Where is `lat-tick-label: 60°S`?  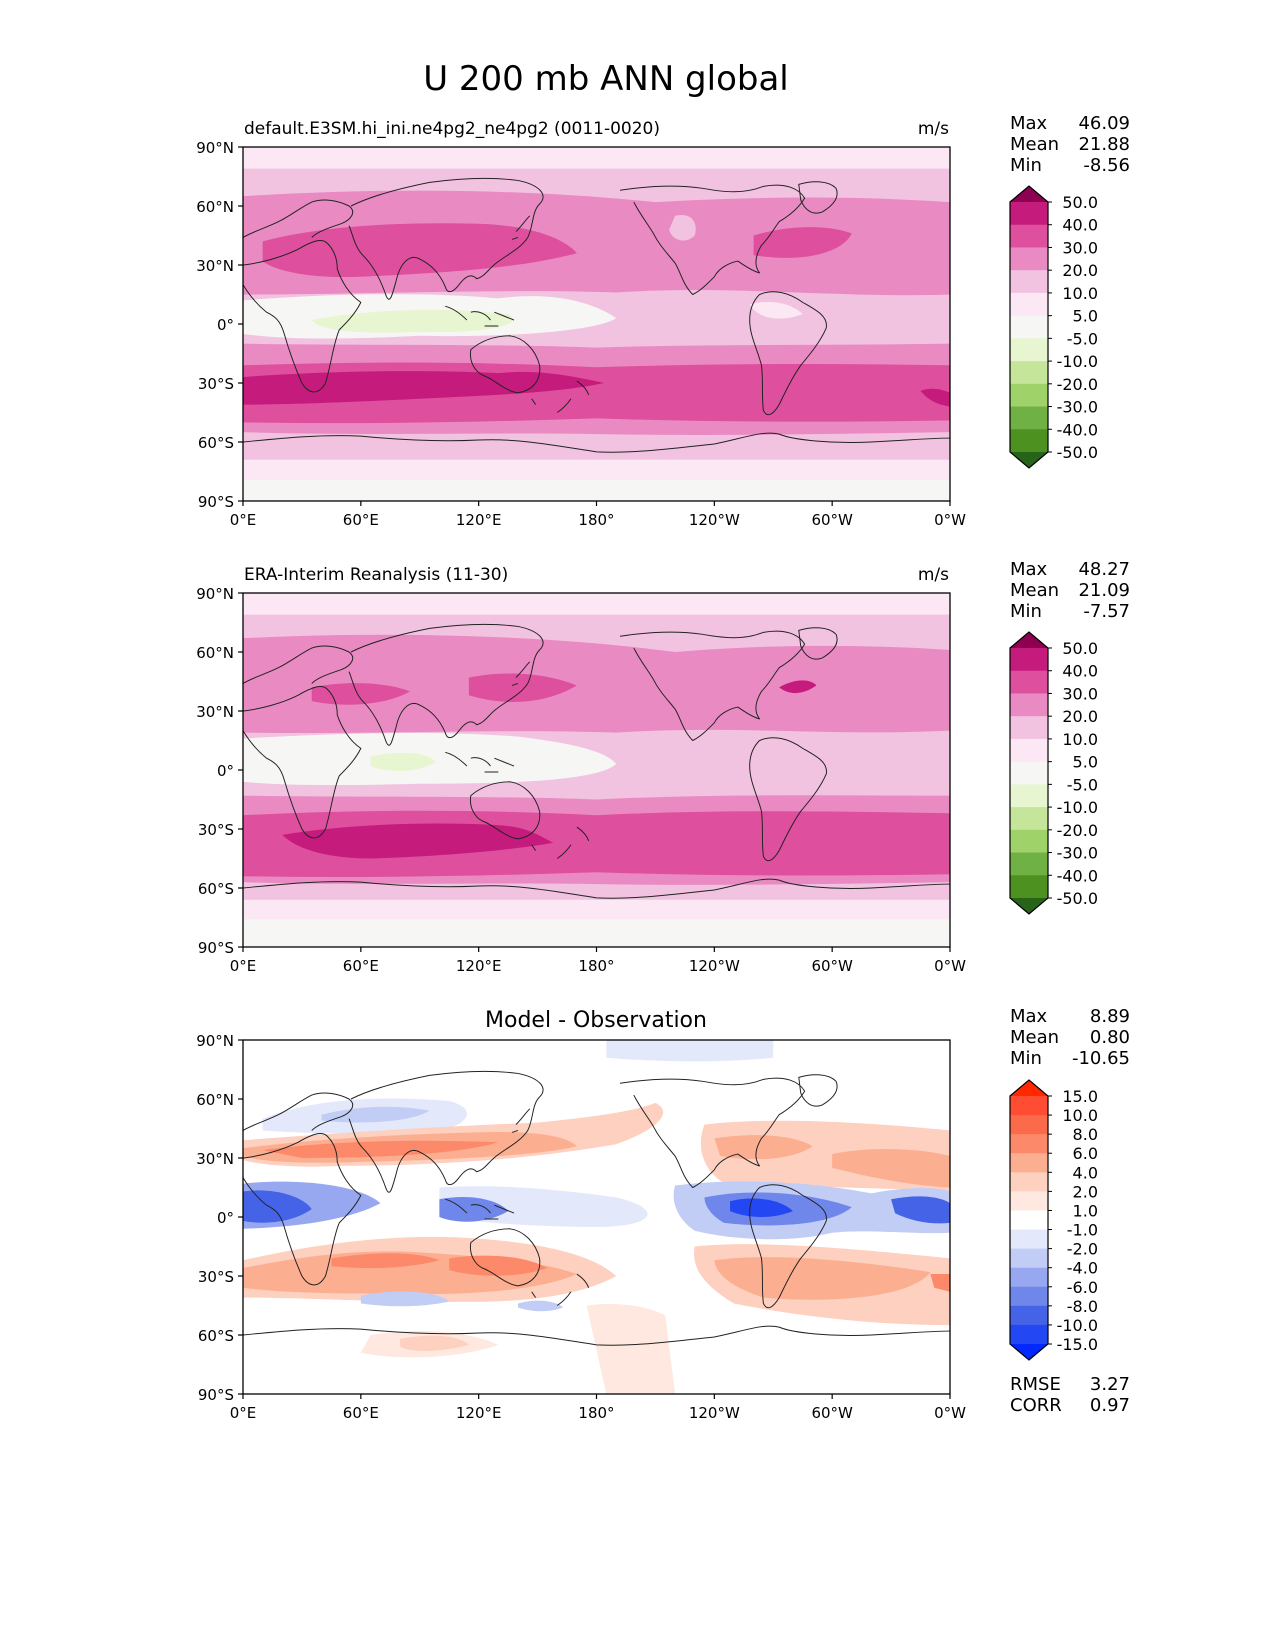
lat-tick-label: 60°S is located at coordinates (216, 1336).